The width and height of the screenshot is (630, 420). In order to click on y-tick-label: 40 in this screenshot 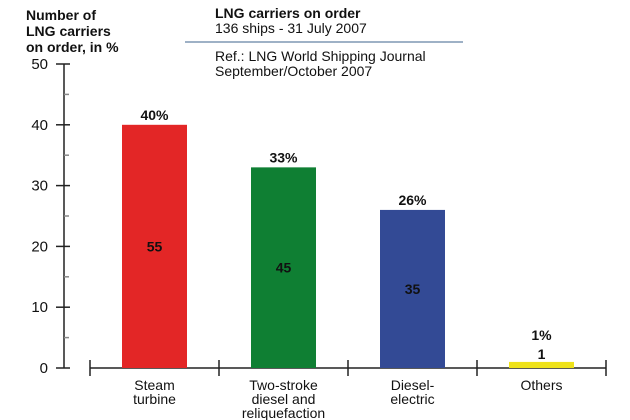, I will do `click(39, 125)`.